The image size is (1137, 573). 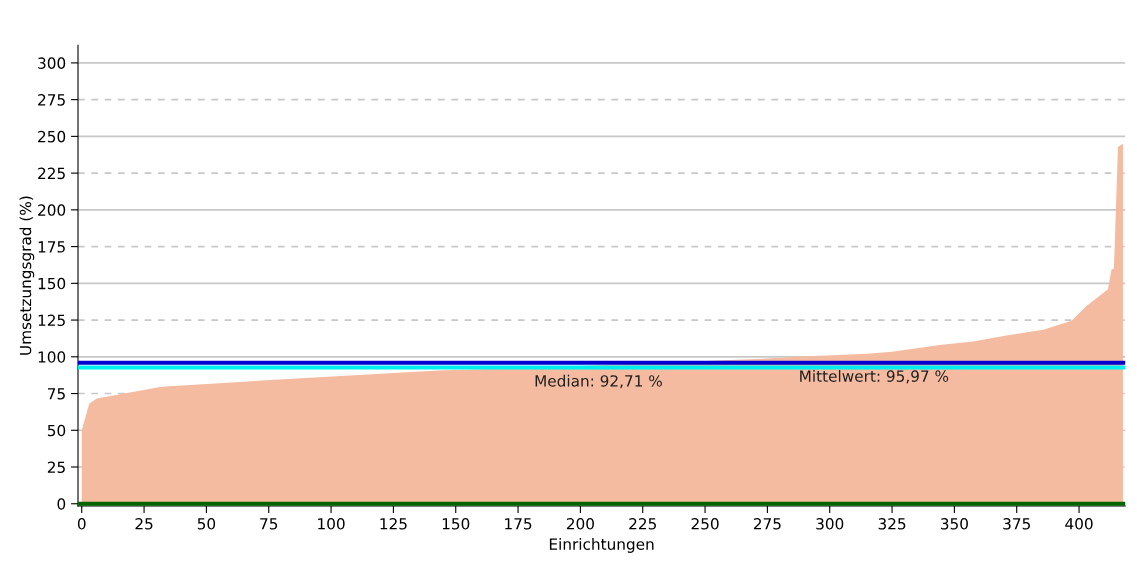 What do you see at coordinates (874, 377) in the screenshot?
I see `ref-line-label: Mittelwert: 95,97 %` at bounding box center [874, 377].